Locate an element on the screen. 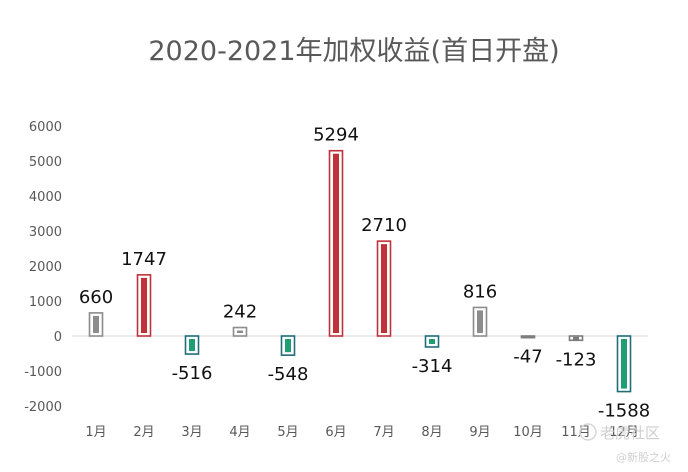 This screenshot has height=472, width=688. x-tick-label: 12月 is located at coordinates (624, 432).